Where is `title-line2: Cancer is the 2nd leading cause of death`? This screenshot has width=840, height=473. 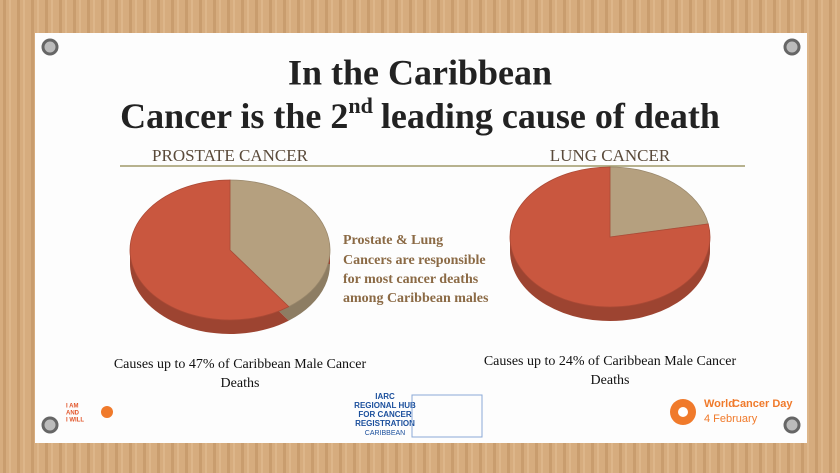 title-line2: Cancer is the 2nd leading cause of death is located at coordinates (420, 114).